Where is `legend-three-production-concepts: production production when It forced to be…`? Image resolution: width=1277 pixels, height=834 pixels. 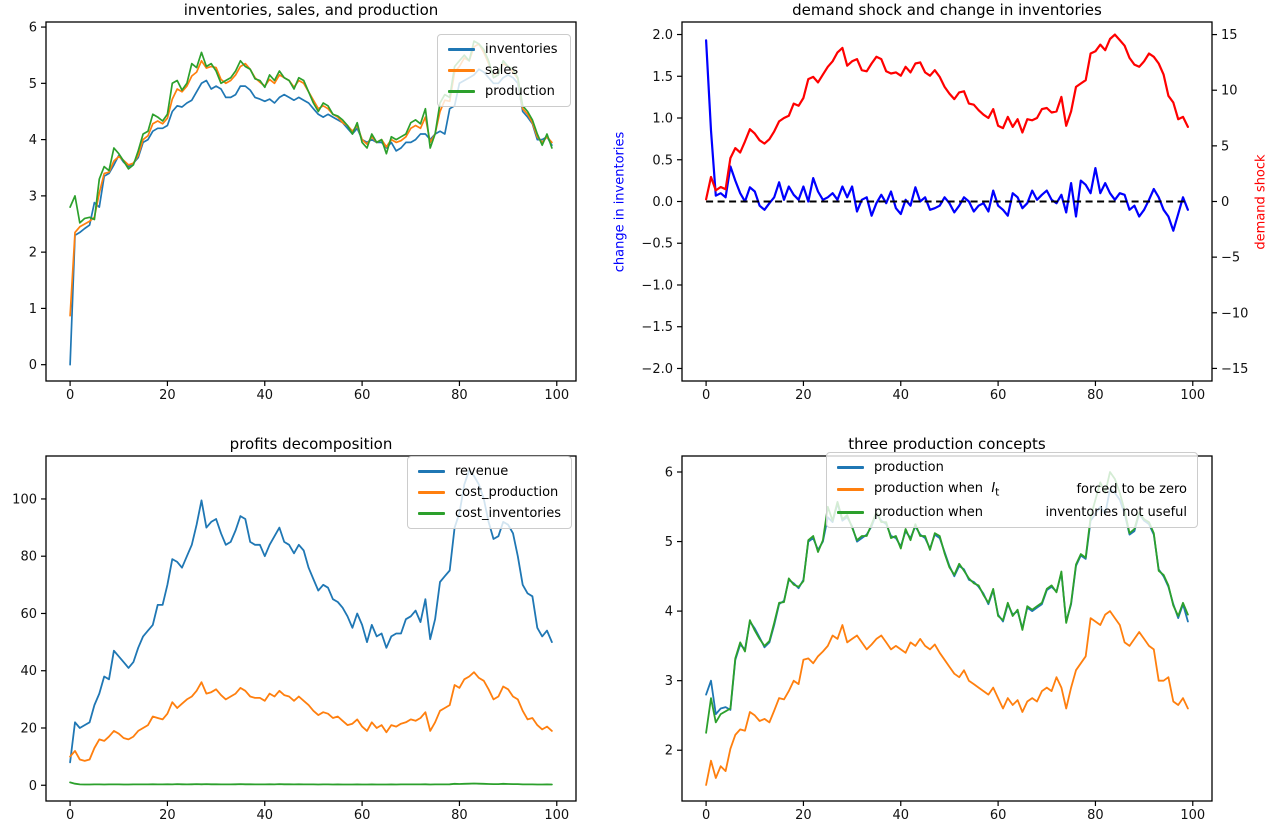 legend-three-production-concepts: production production when It forced to be… is located at coordinates (1012, 490).